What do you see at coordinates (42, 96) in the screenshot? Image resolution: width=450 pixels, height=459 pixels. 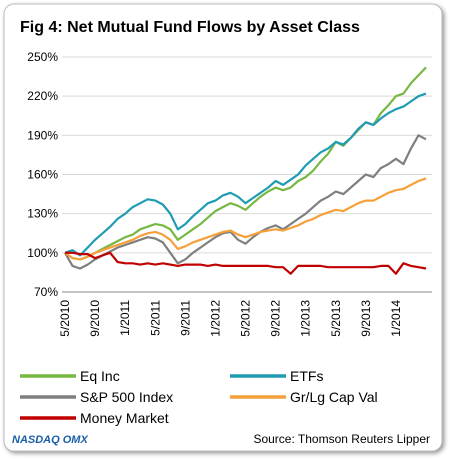 I see `y-tick-label: 220%` at bounding box center [42, 96].